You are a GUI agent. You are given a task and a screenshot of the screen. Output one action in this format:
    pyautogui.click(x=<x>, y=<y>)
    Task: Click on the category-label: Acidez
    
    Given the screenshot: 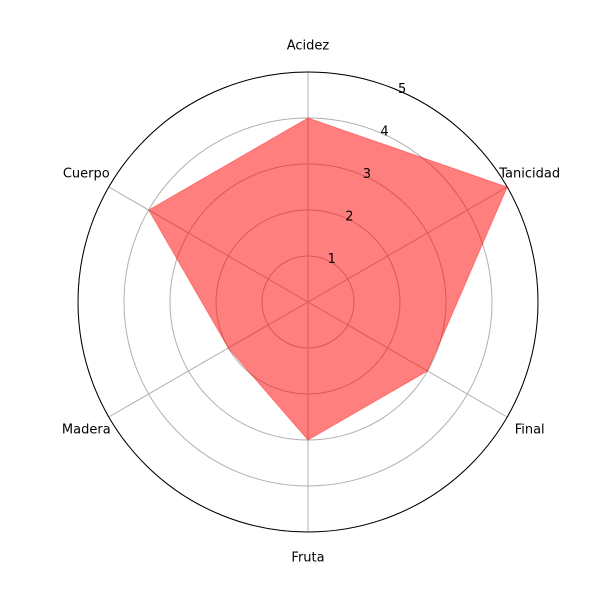 What is the action you would take?
    pyautogui.click(x=308, y=46)
    